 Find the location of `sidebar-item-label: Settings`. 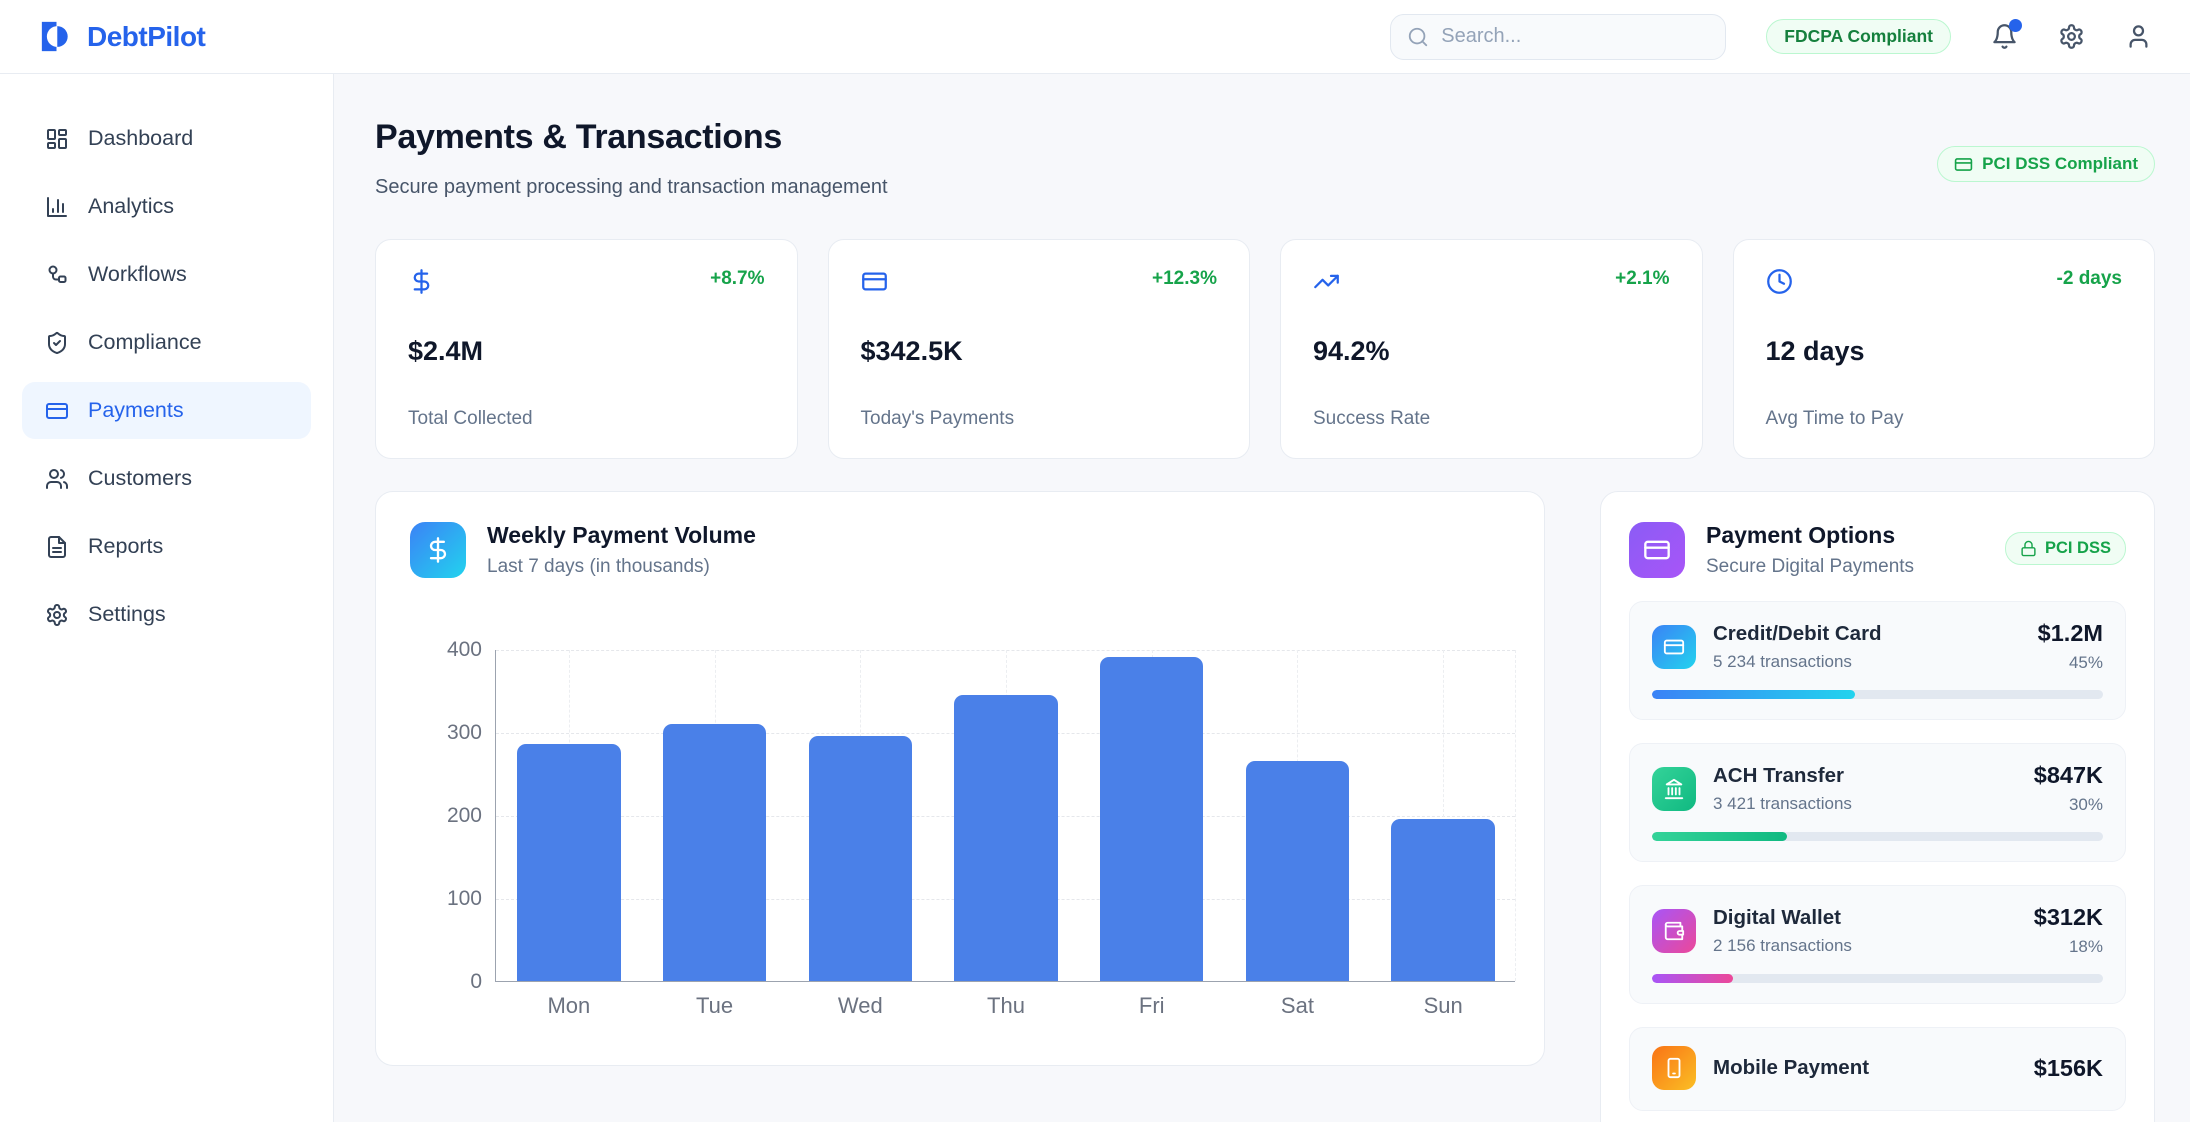

sidebar-item-label: Settings is located at coordinates (127, 614).